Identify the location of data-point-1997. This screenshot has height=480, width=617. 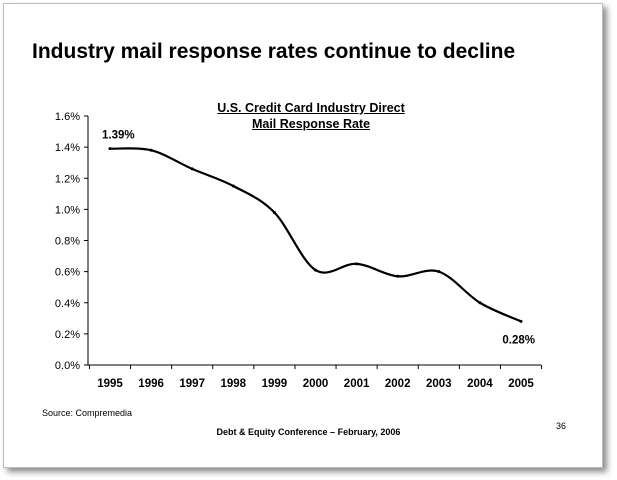
(192, 169).